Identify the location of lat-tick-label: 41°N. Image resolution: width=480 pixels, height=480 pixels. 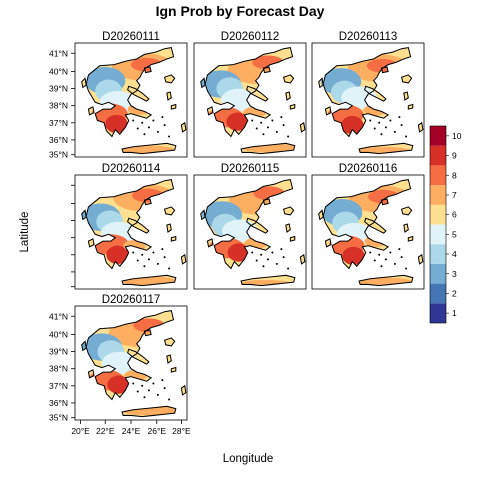
(58, 53).